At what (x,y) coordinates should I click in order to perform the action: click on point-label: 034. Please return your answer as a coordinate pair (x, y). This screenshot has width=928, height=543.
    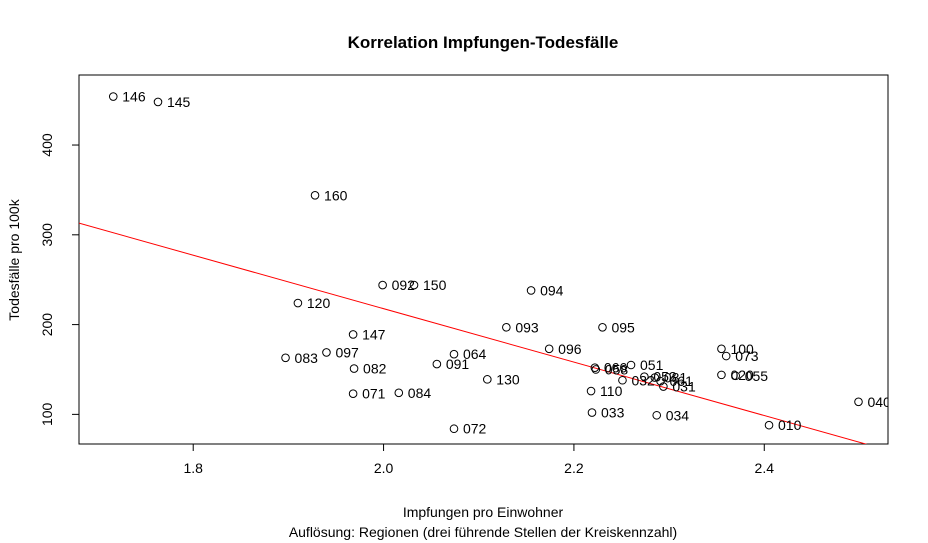
    Looking at the image, I should click on (678, 415).